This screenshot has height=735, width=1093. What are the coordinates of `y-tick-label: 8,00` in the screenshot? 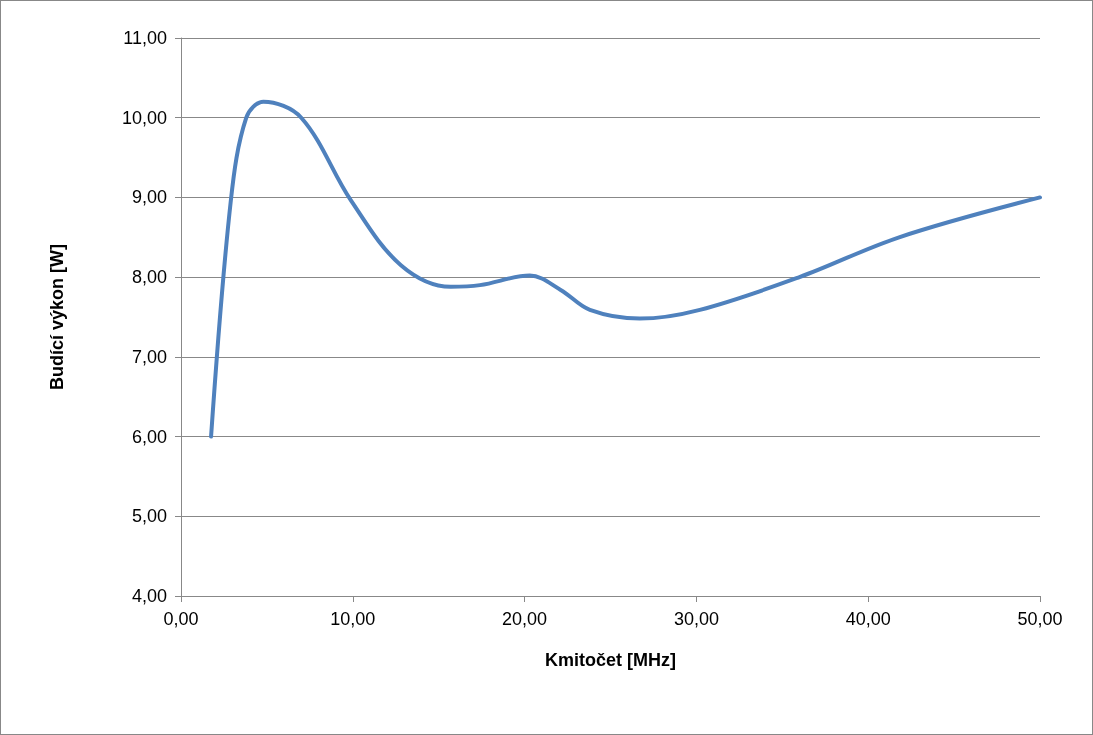 It's located at (149, 277).